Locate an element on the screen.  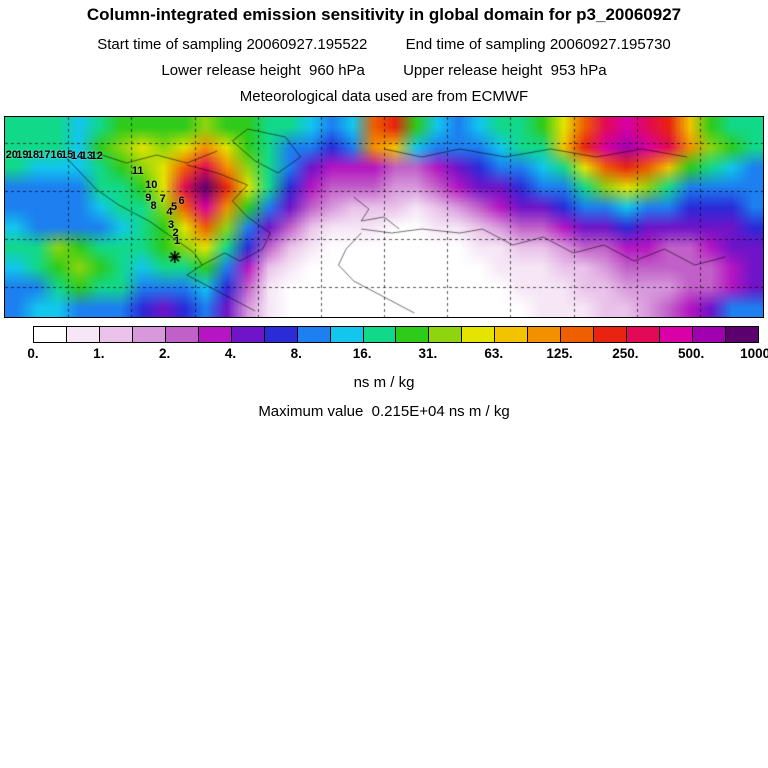
colorbar-tick-label: 125. is located at coordinates (559, 353).